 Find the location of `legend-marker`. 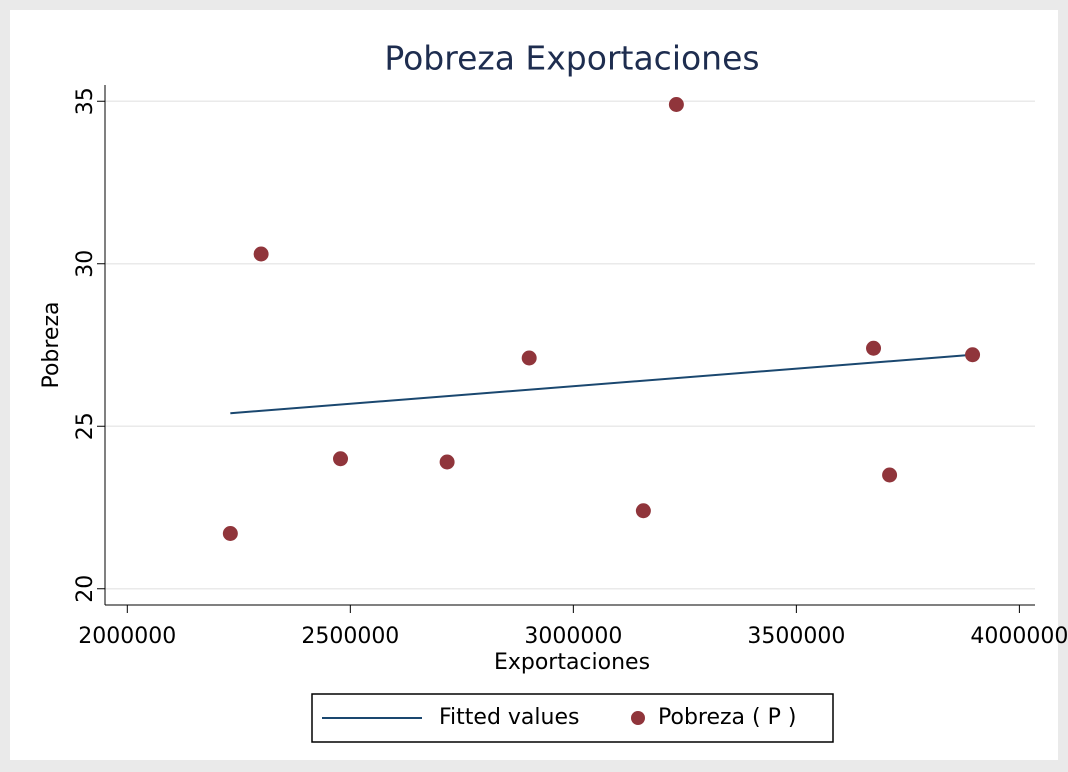

legend-marker is located at coordinates (638, 718).